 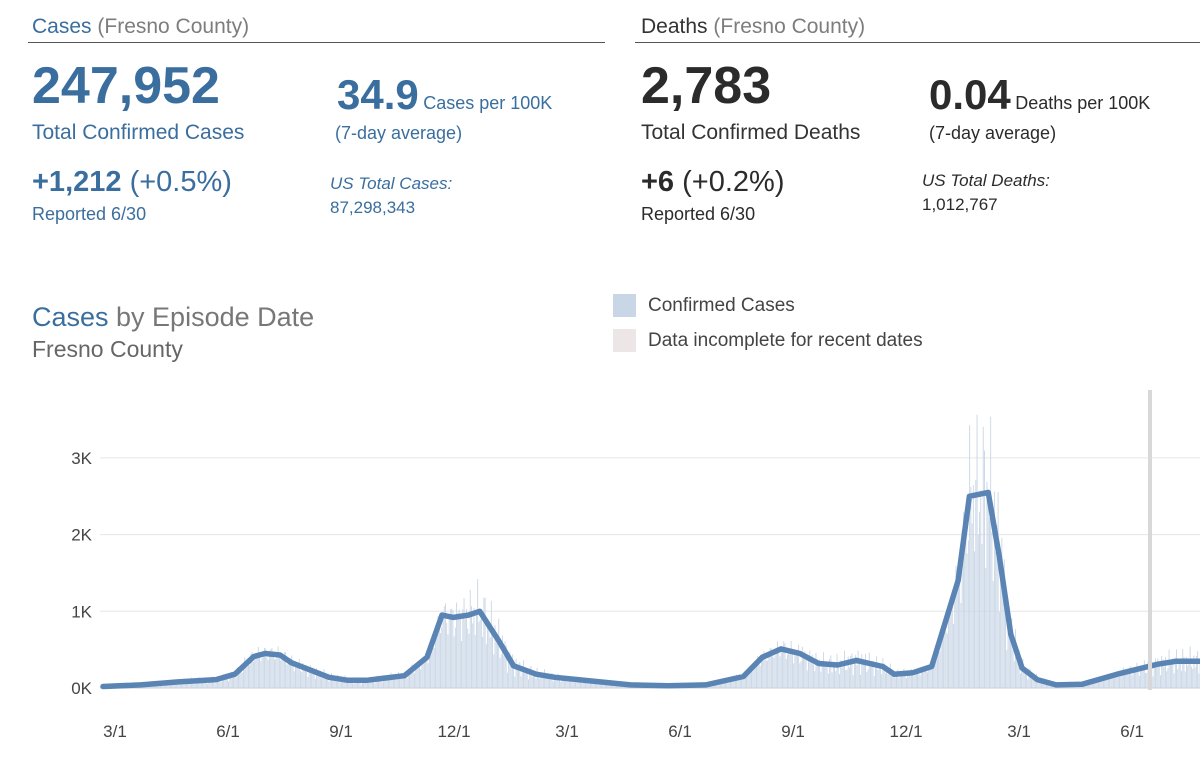 I want to click on legend-item-incomplete: Data incomplete for recent dates, so click(x=768, y=340).